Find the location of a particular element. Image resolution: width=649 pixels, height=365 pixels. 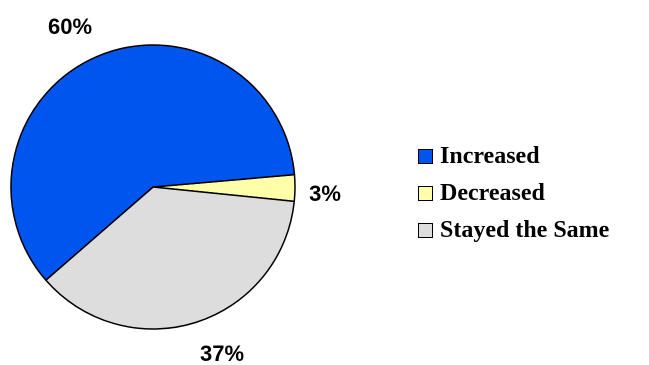

legend-swatch-decreased is located at coordinates (425, 193).